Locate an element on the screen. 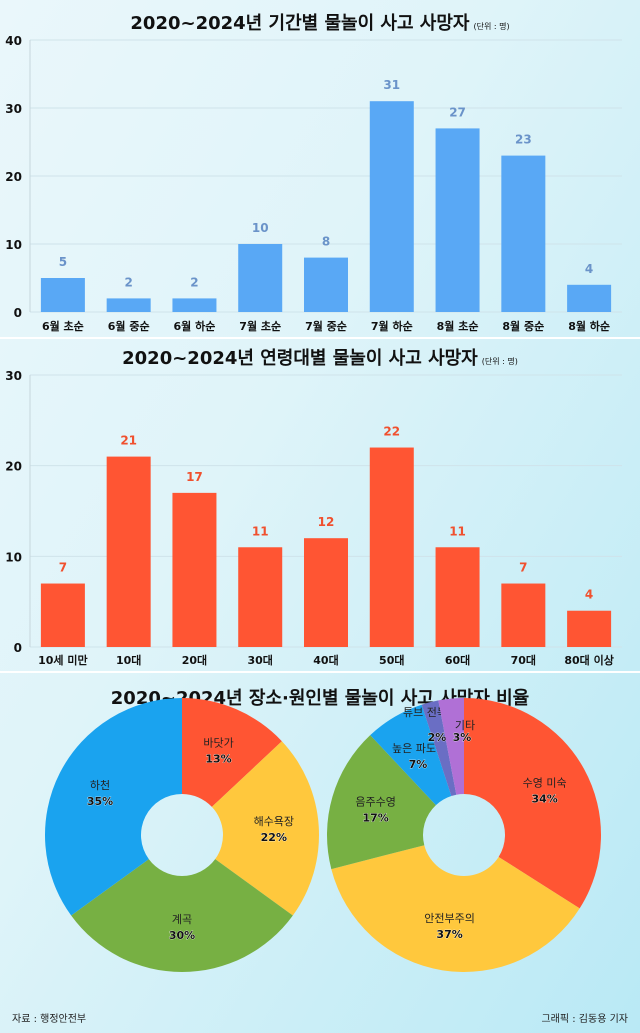 The width and height of the screenshot is (640, 1033). x-tick-label: 10대 is located at coordinates (128, 660).